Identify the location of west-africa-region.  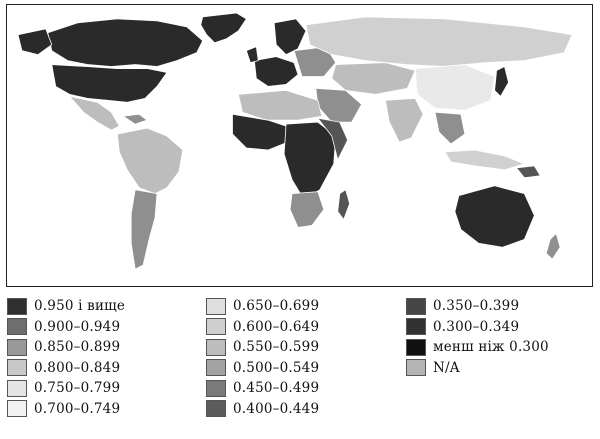
(260, 132).